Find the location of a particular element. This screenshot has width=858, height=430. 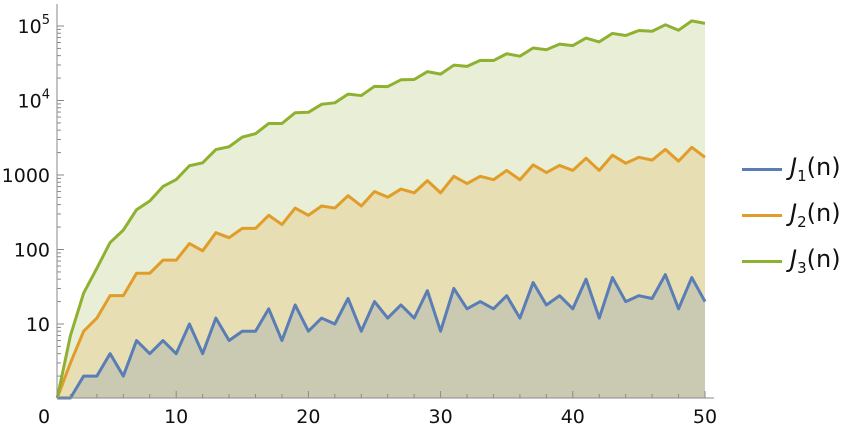

legend: J1(n) J2(n) J3(n) is located at coordinates (791, 215).